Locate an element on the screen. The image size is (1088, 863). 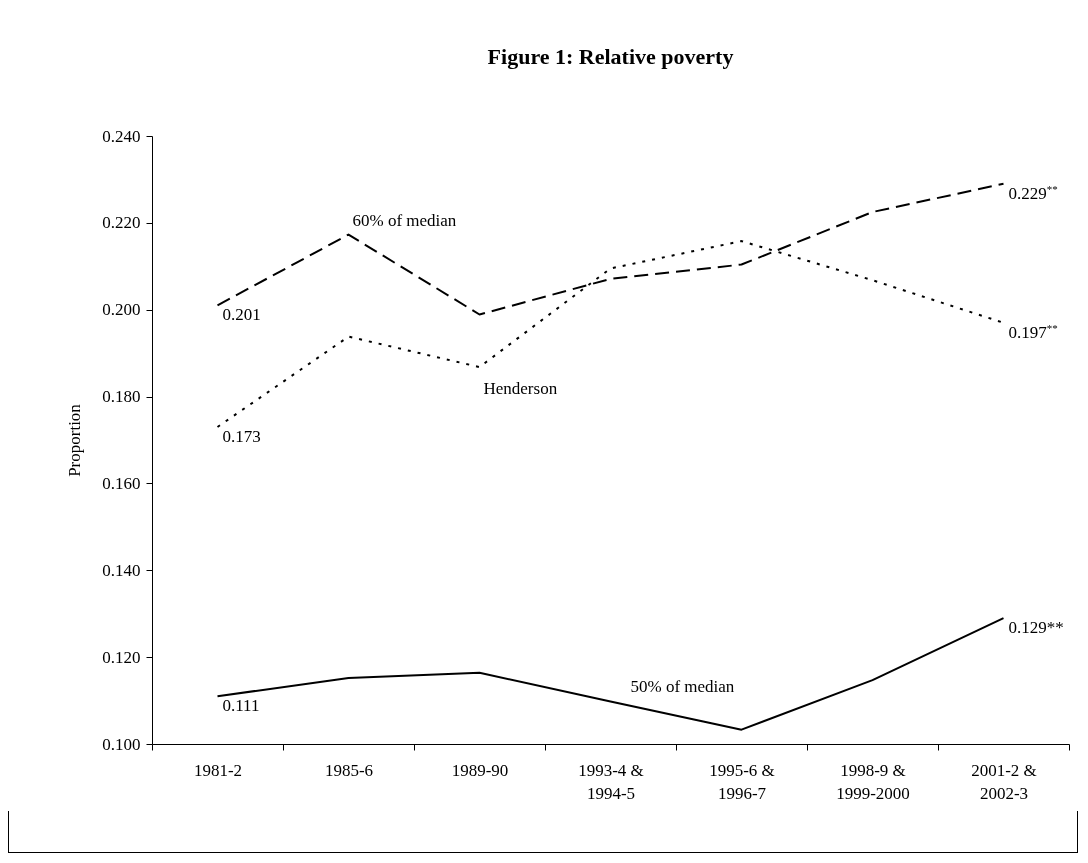
y-tick-label: 0.160 is located at coordinates (121, 483).